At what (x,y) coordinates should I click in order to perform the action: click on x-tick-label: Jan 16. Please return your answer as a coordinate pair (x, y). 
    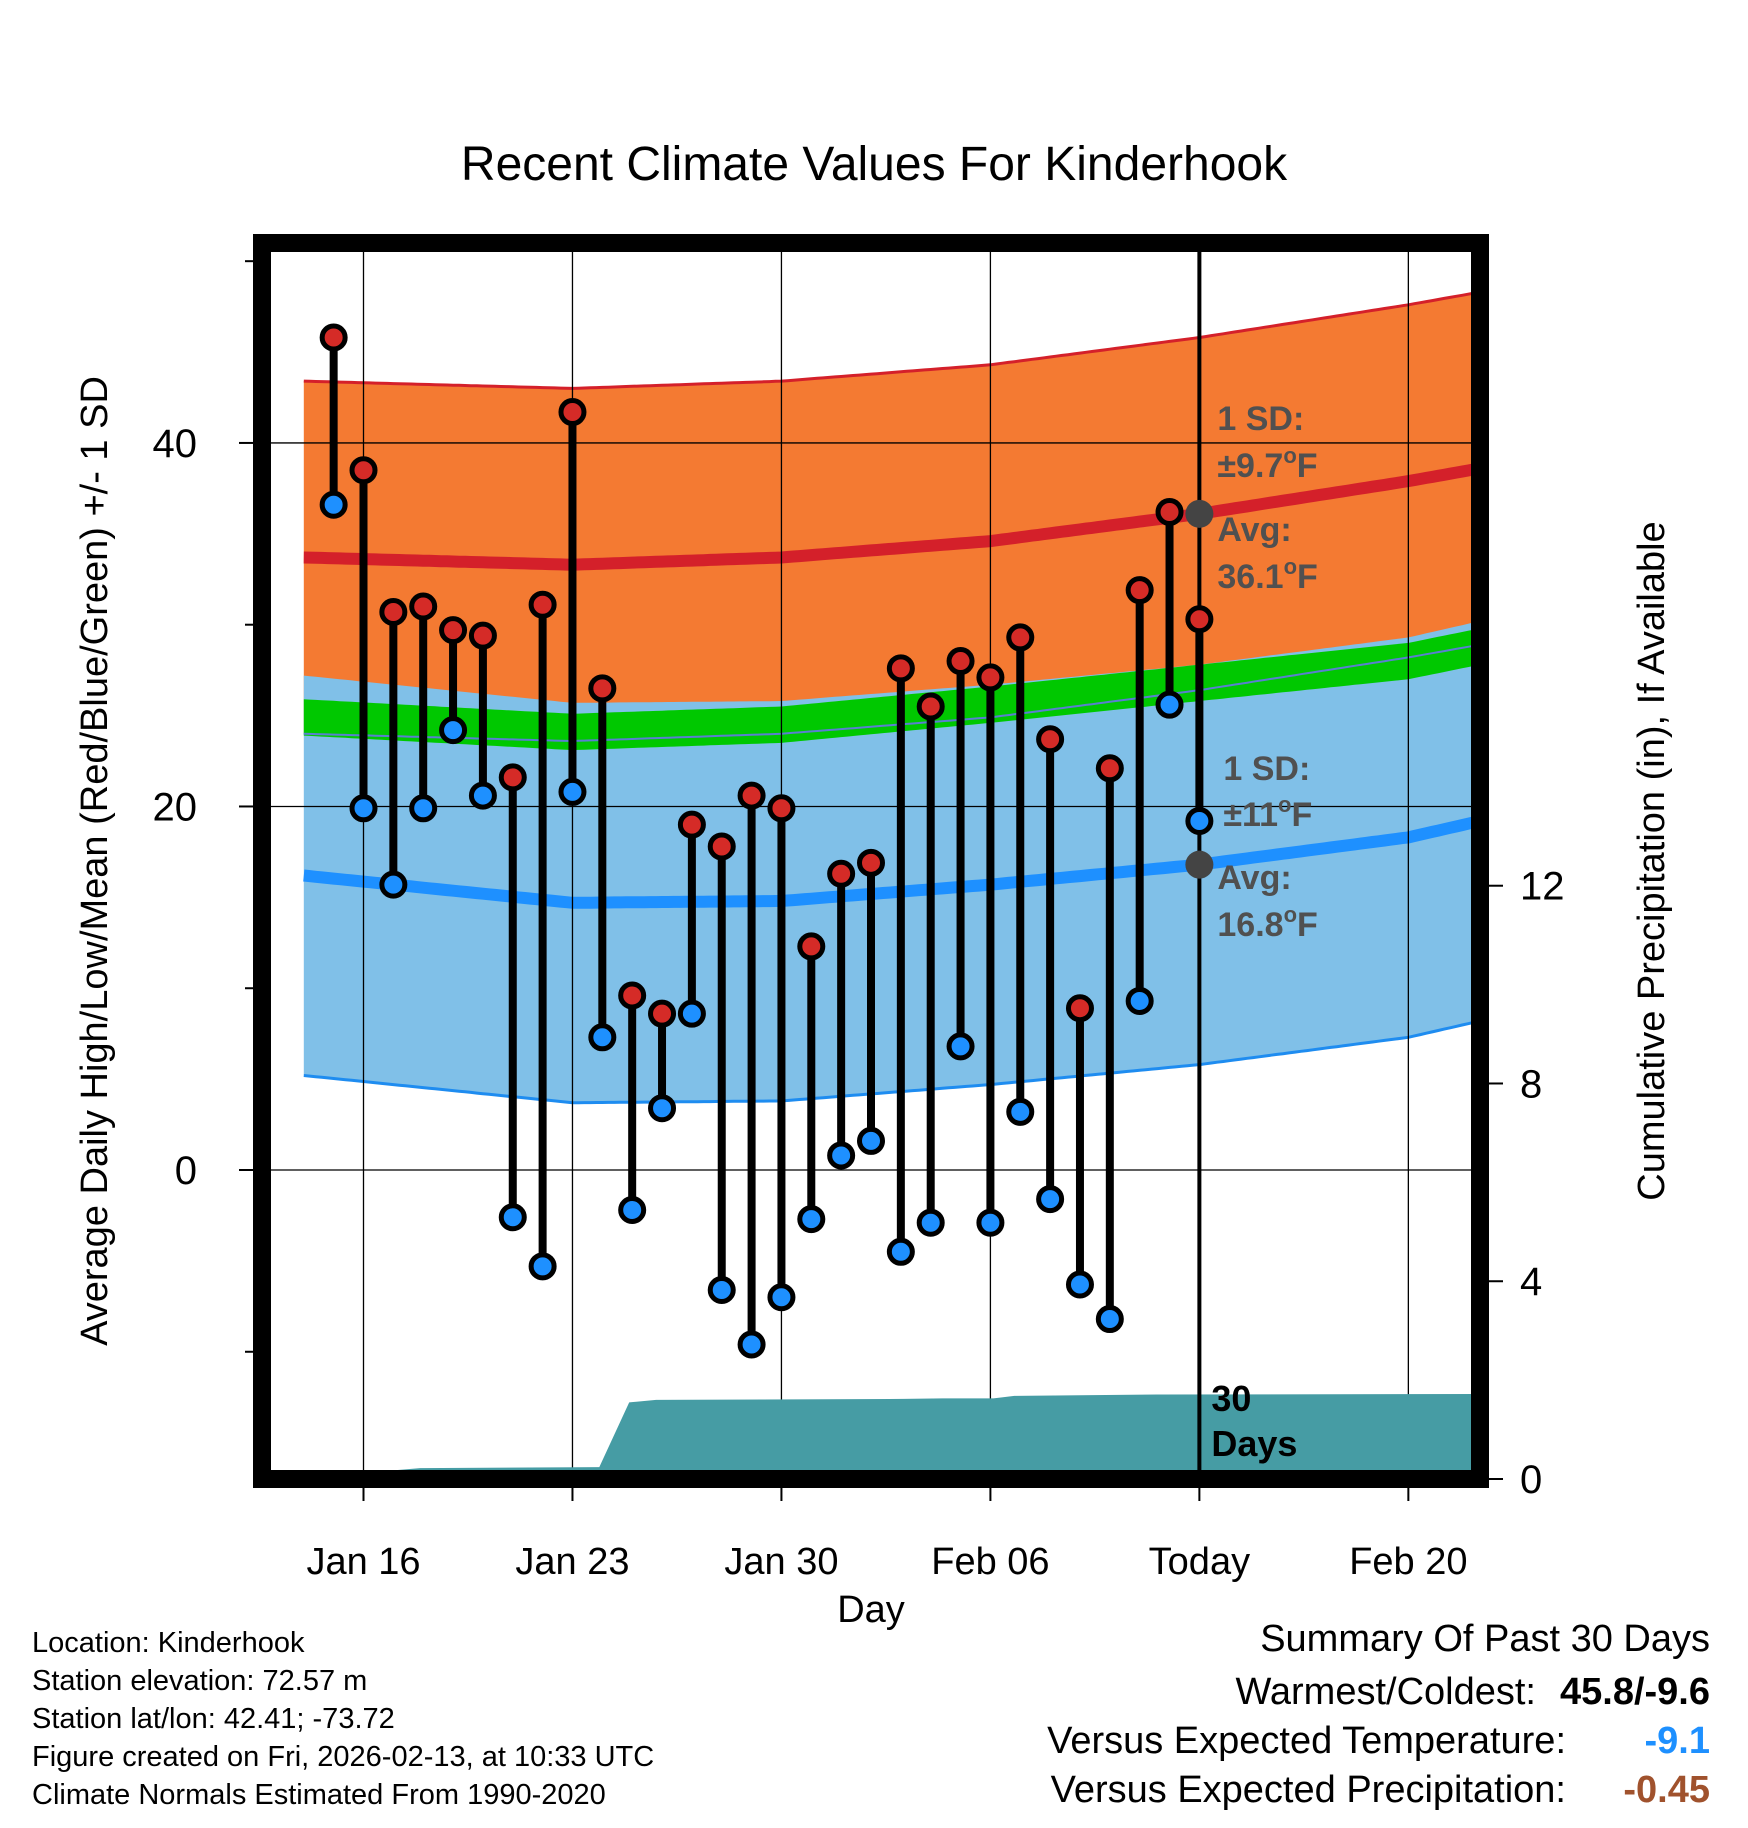
    Looking at the image, I should click on (363, 1562).